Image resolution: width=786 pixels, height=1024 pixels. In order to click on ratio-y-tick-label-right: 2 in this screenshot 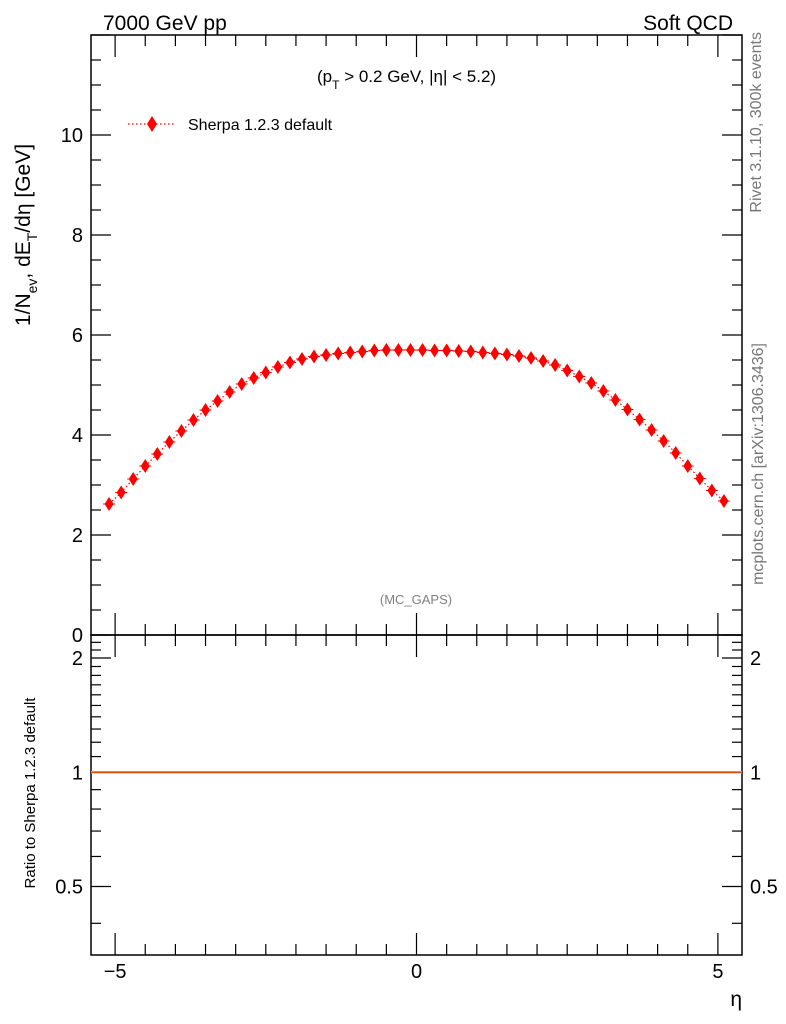, I will do `click(755, 659)`.